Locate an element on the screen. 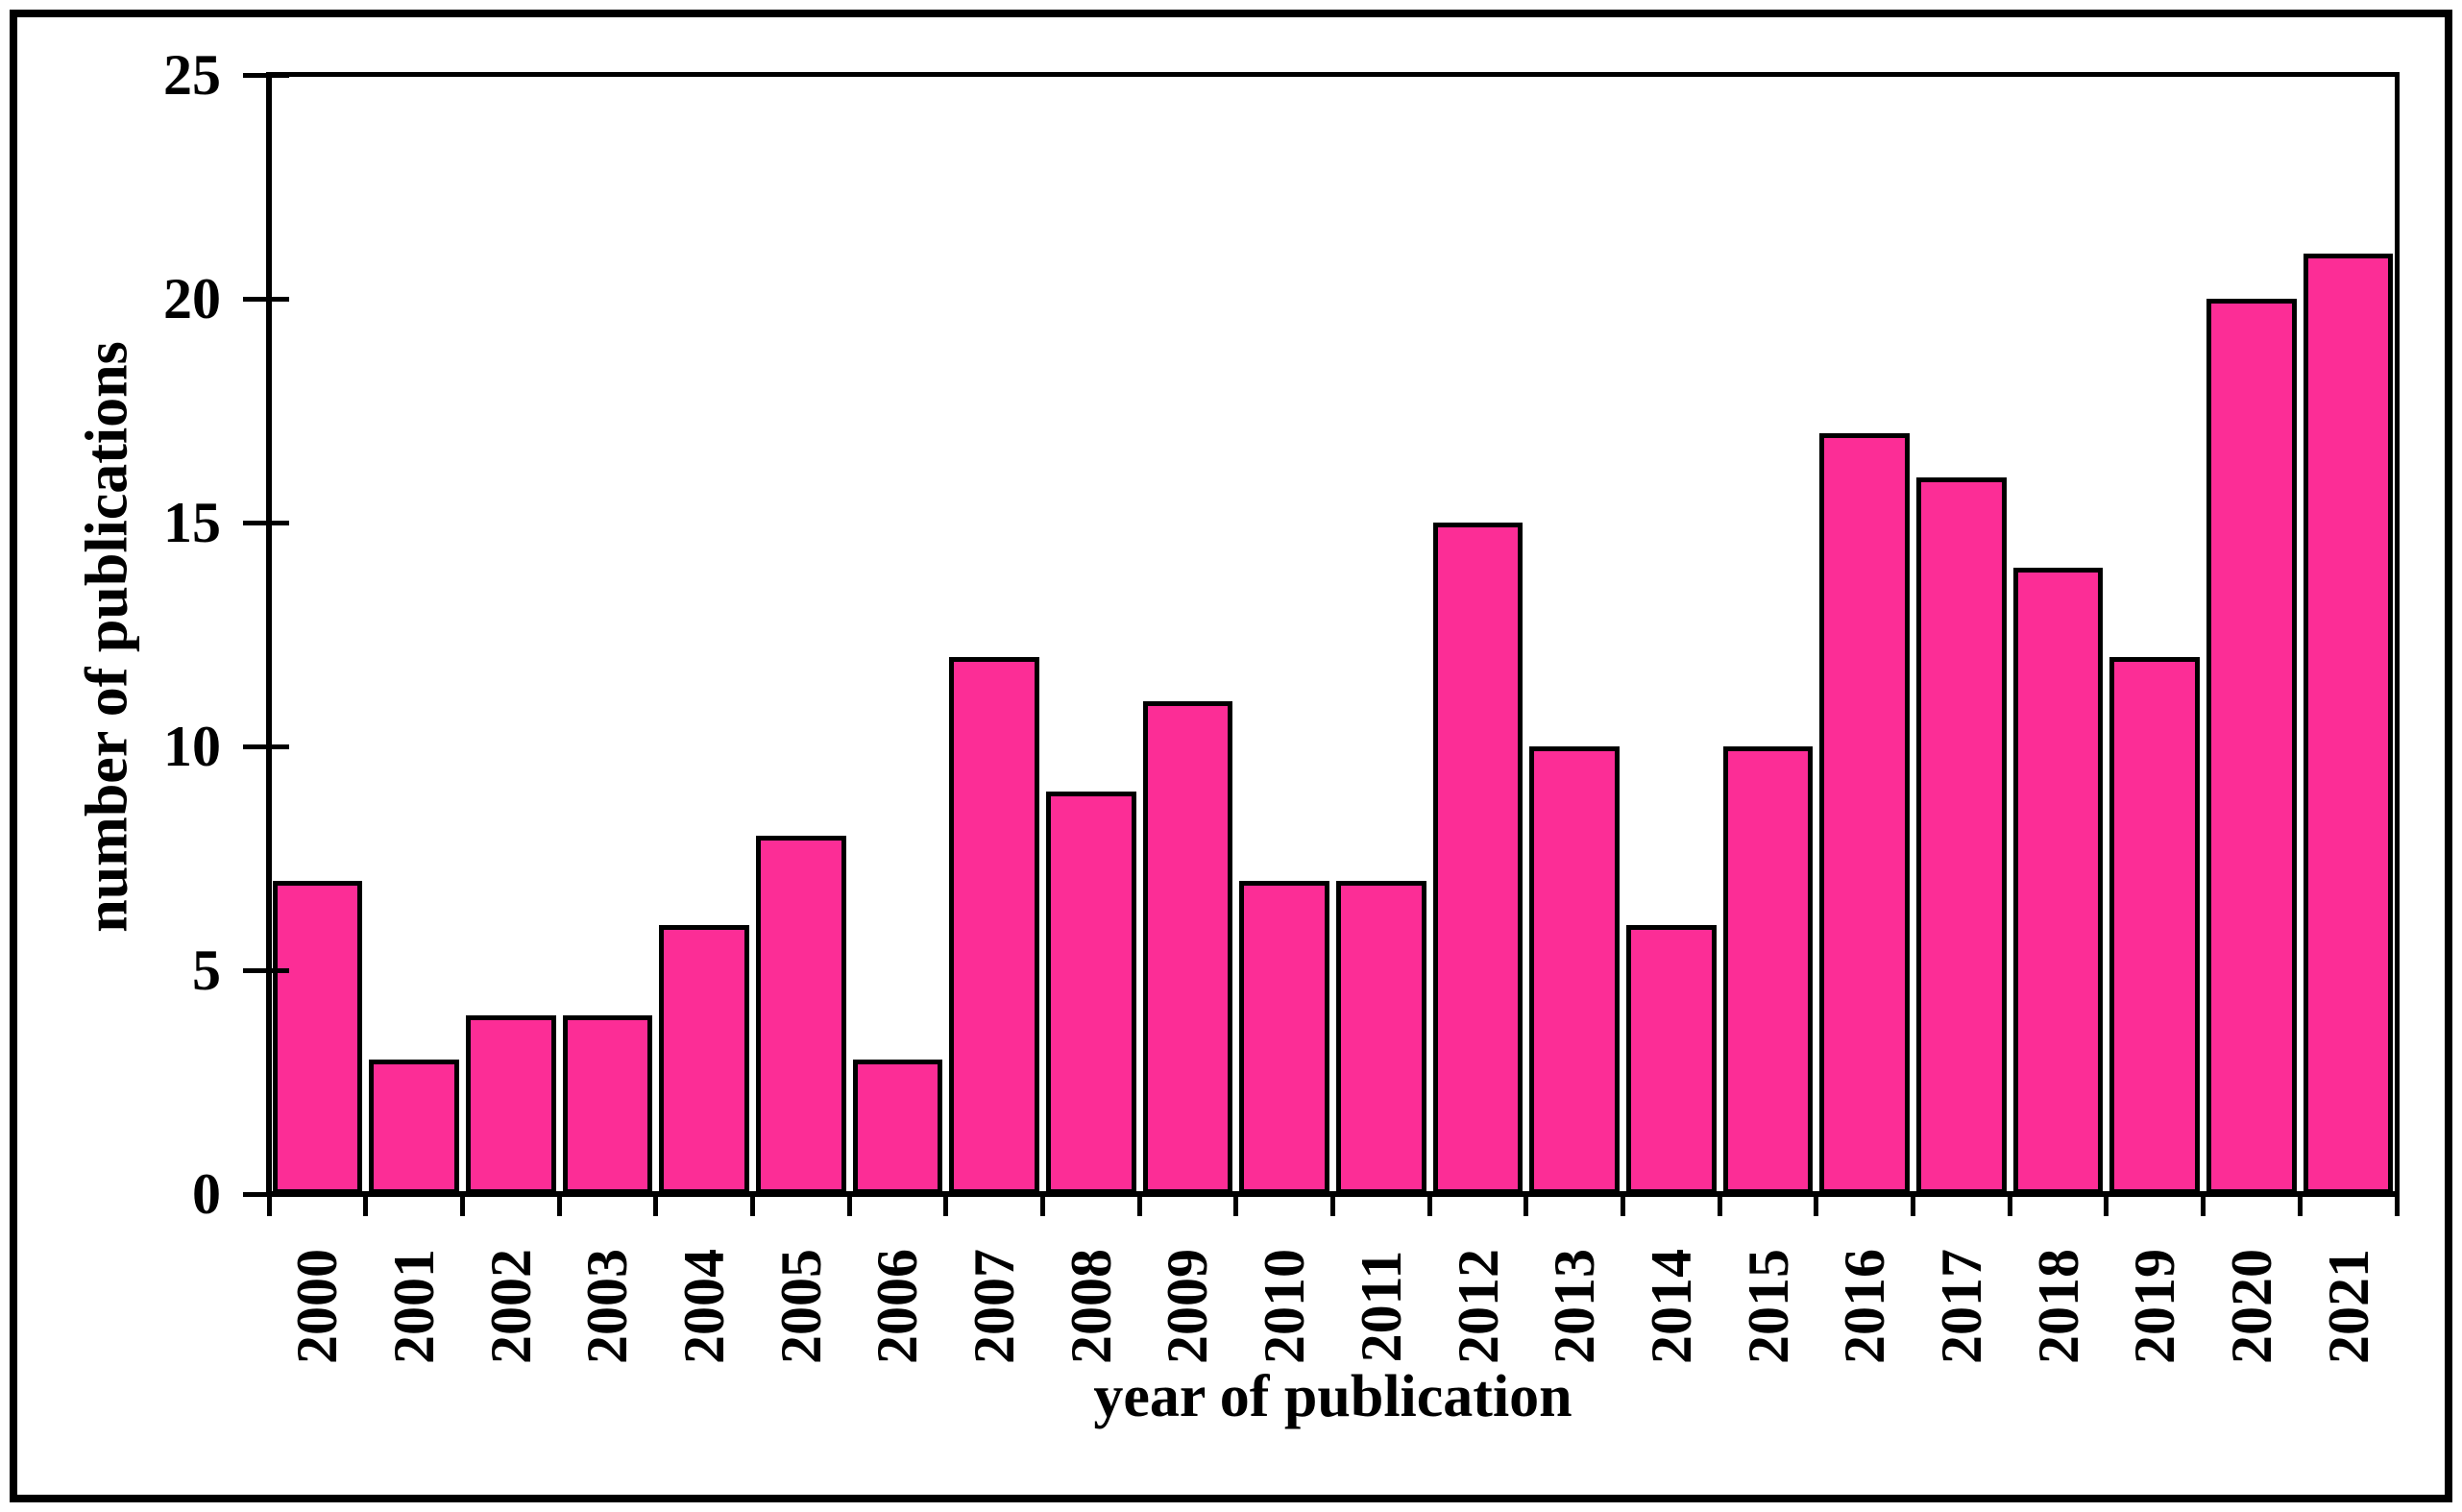  bar-2020 is located at coordinates (2251, 746).